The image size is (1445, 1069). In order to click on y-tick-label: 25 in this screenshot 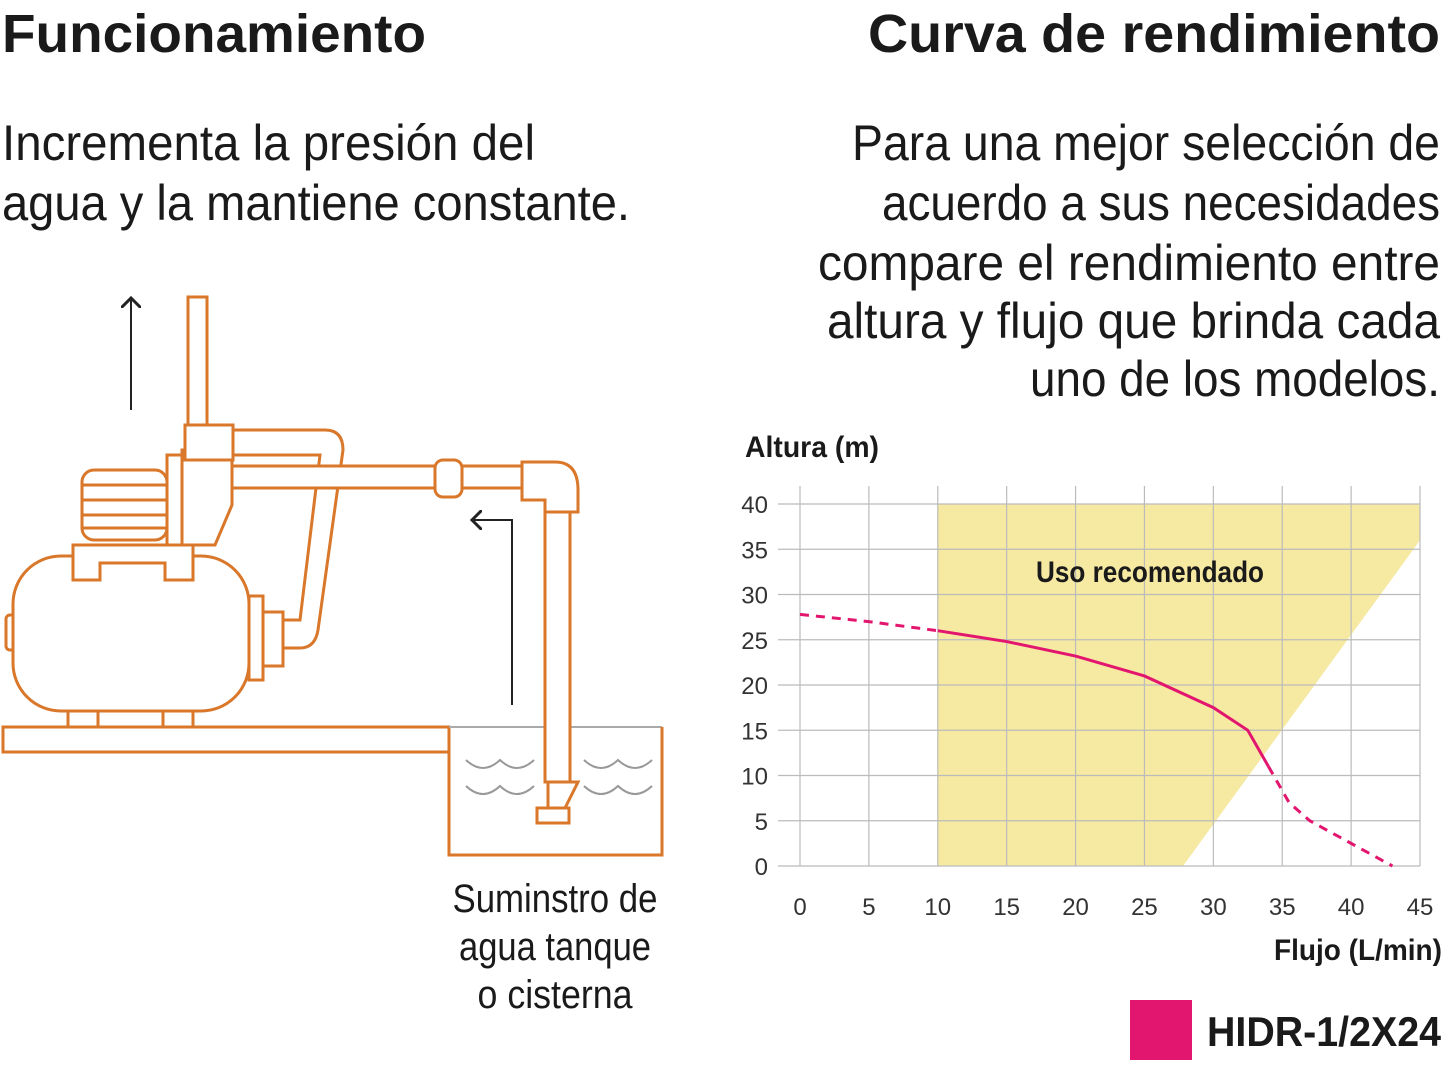, I will do `click(754, 641)`.